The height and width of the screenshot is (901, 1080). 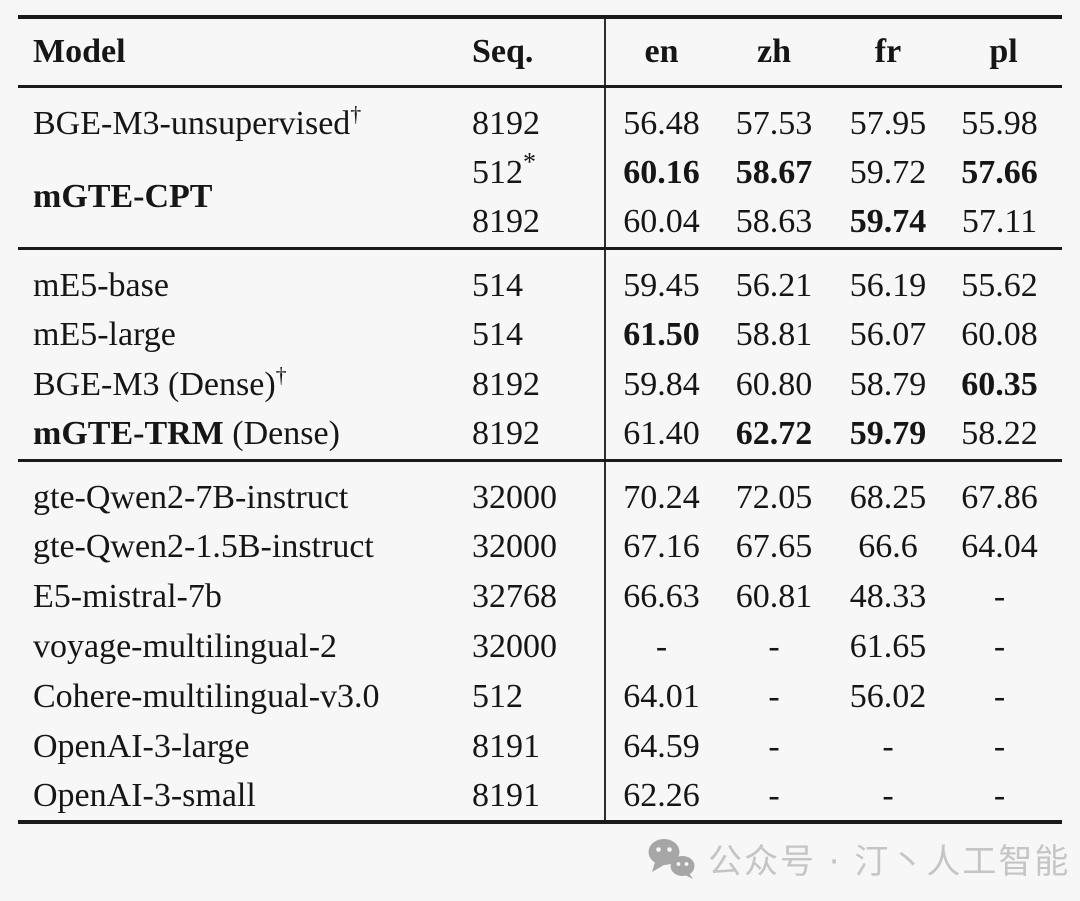 What do you see at coordinates (774, 334) in the screenshot?
I see `score-cell-zh: 58.81` at bounding box center [774, 334].